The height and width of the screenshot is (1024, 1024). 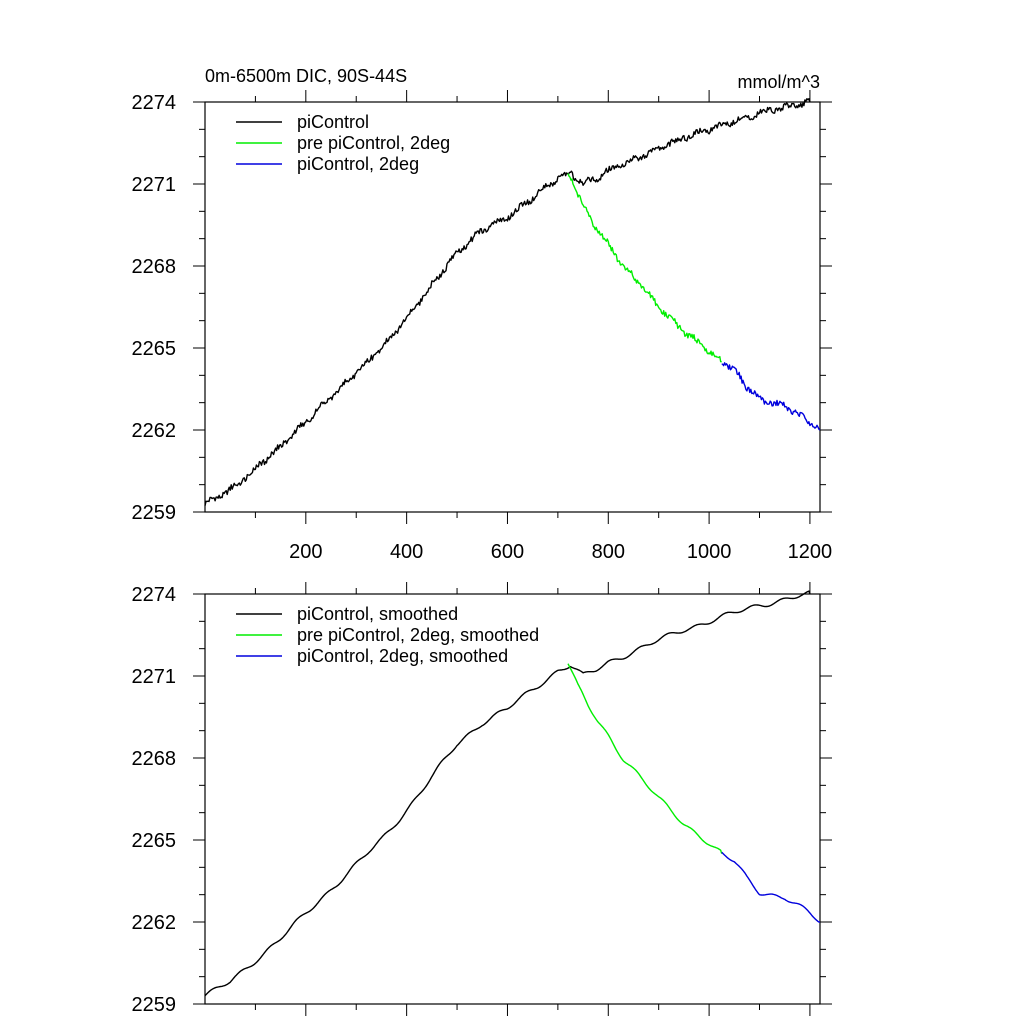 What do you see at coordinates (306, 76) in the screenshot?
I see `chart-title: 0m-6500m DIC, 90S-44S` at bounding box center [306, 76].